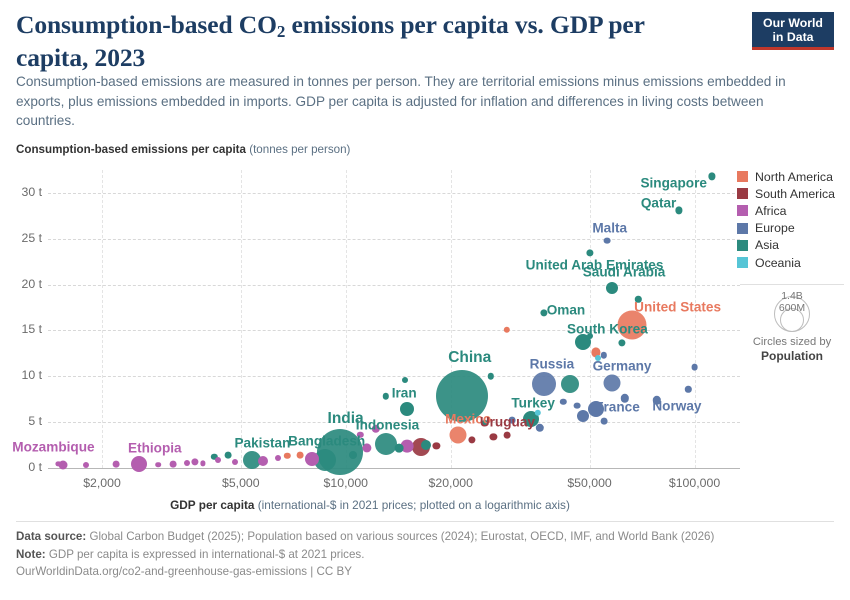  Describe the element at coordinates (792, 320) in the screenshot. I see `size-circle-small` at that location.